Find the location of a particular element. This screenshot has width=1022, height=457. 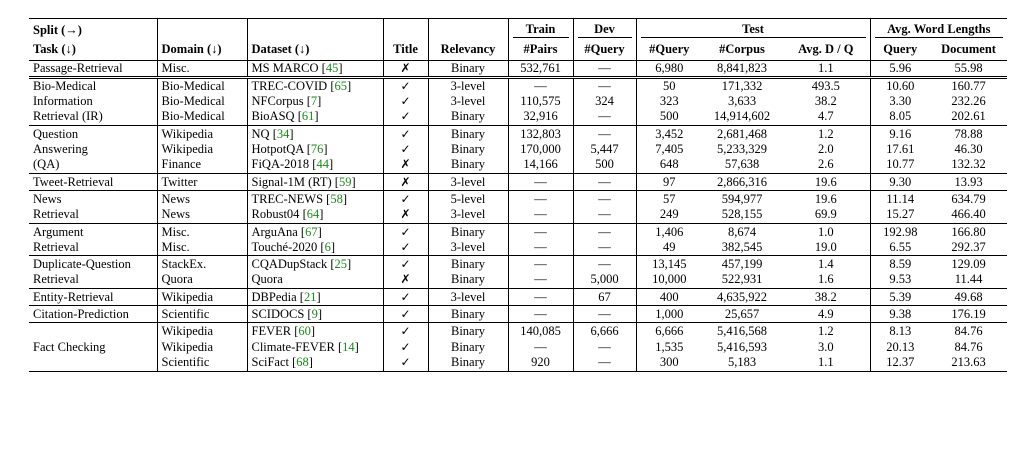

test-query-cell: 249 is located at coordinates (669, 214).